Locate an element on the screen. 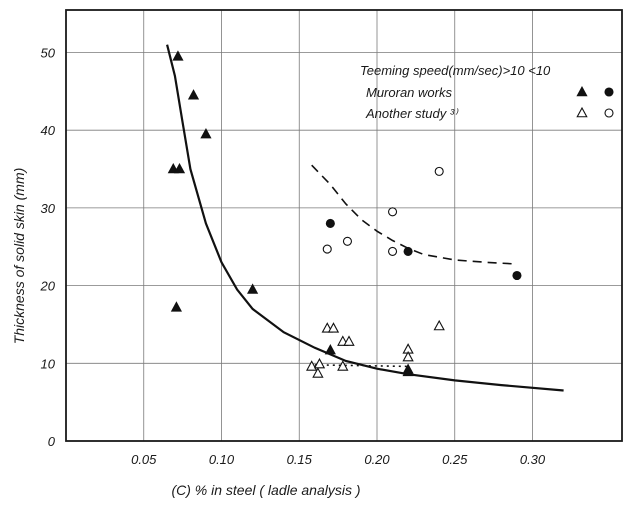  x-tick-label: 0.05 is located at coordinates (144, 459).